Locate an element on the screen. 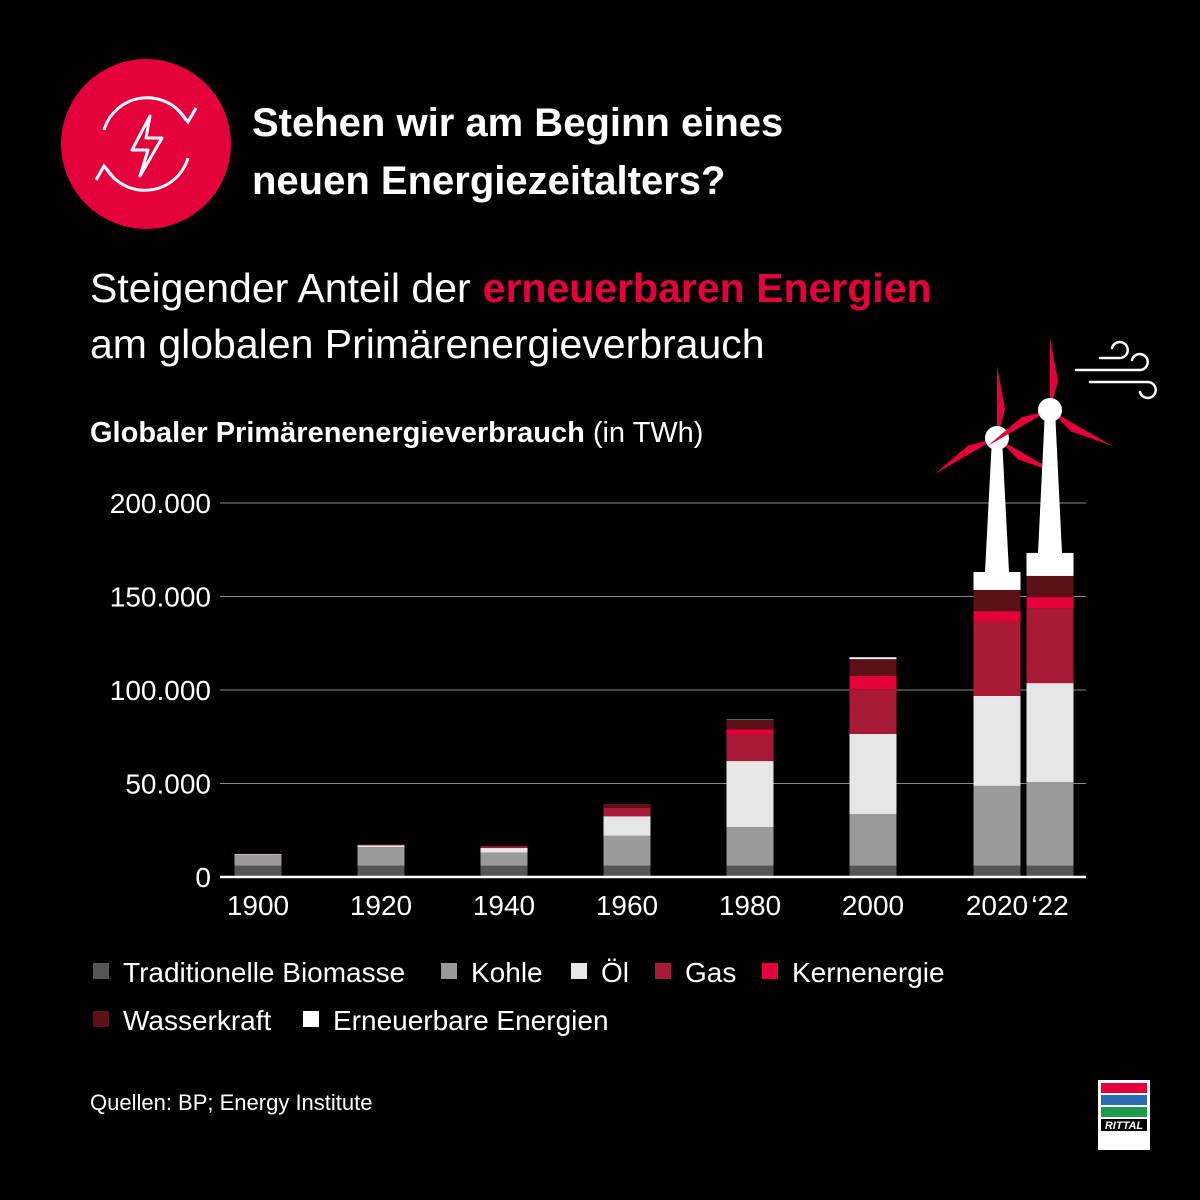  title: neuen Energiezeitalters? is located at coordinates (488, 181).